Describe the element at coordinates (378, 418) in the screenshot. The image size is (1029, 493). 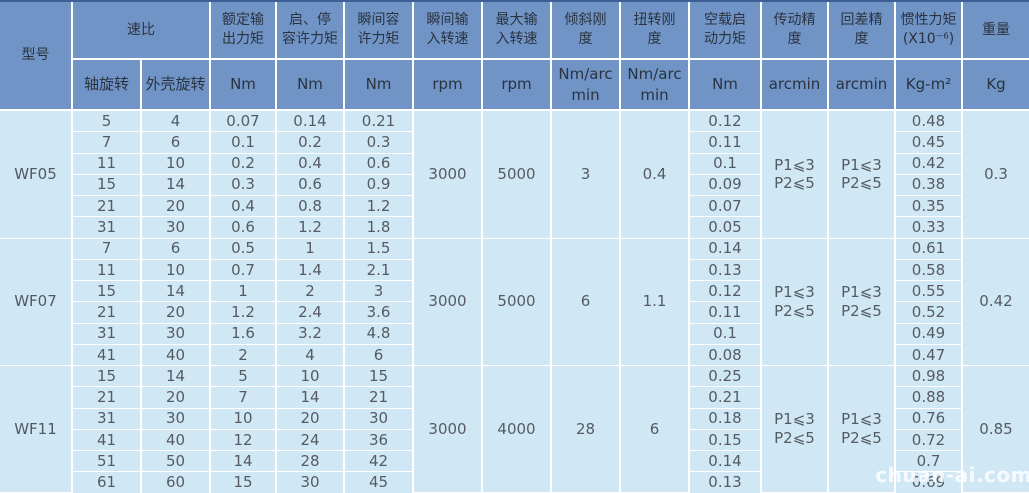
I see `instant-torque-cell: 30` at that location.